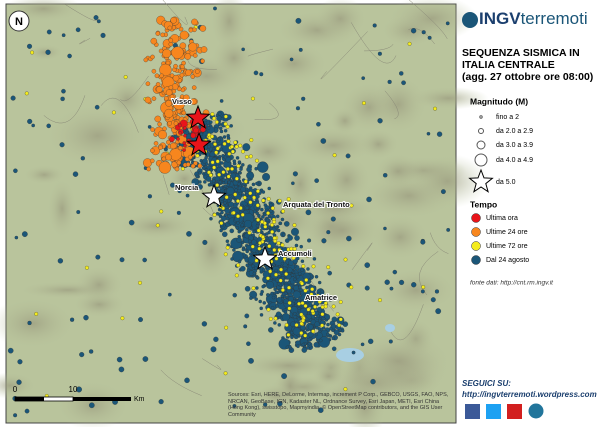 The width and height of the screenshot is (604, 427). What do you see at coordinates (521, 53) in the screenshot?
I see `title-line: SEQUENZA SISMICA IN` at bounding box center [521, 53].